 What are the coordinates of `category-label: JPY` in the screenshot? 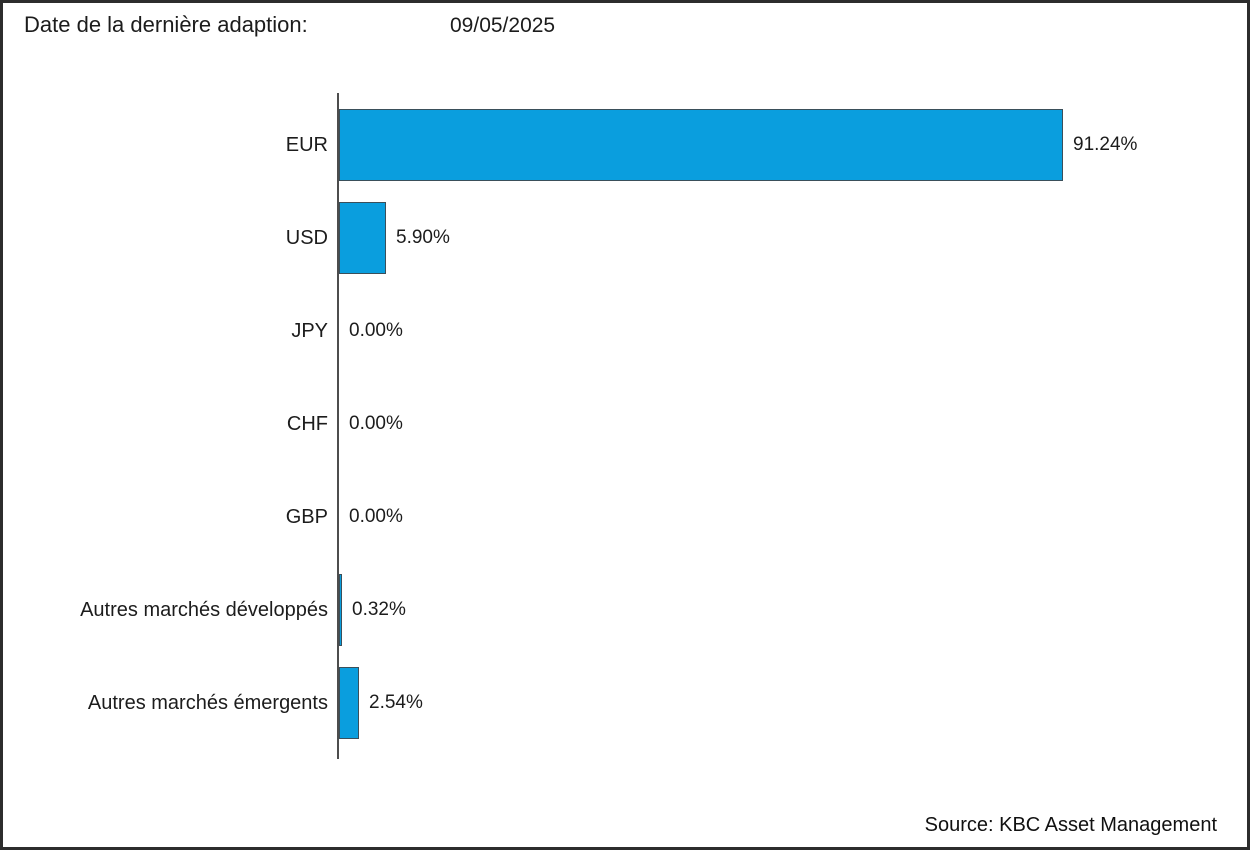 It's located at (309, 331).